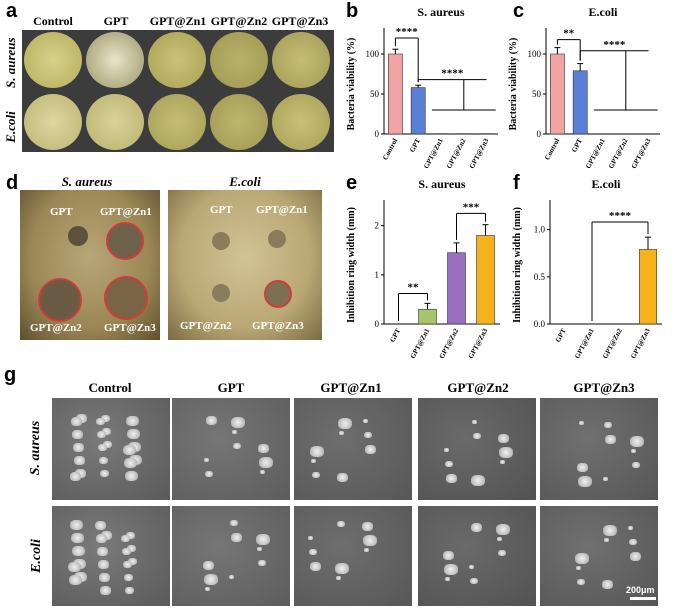 Image resolution: width=674 pixels, height=608 pixels. Describe the element at coordinates (206, 326) in the screenshot. I see `zone-label-gpt-zn2-ec: GPT@Zn2` at that location.